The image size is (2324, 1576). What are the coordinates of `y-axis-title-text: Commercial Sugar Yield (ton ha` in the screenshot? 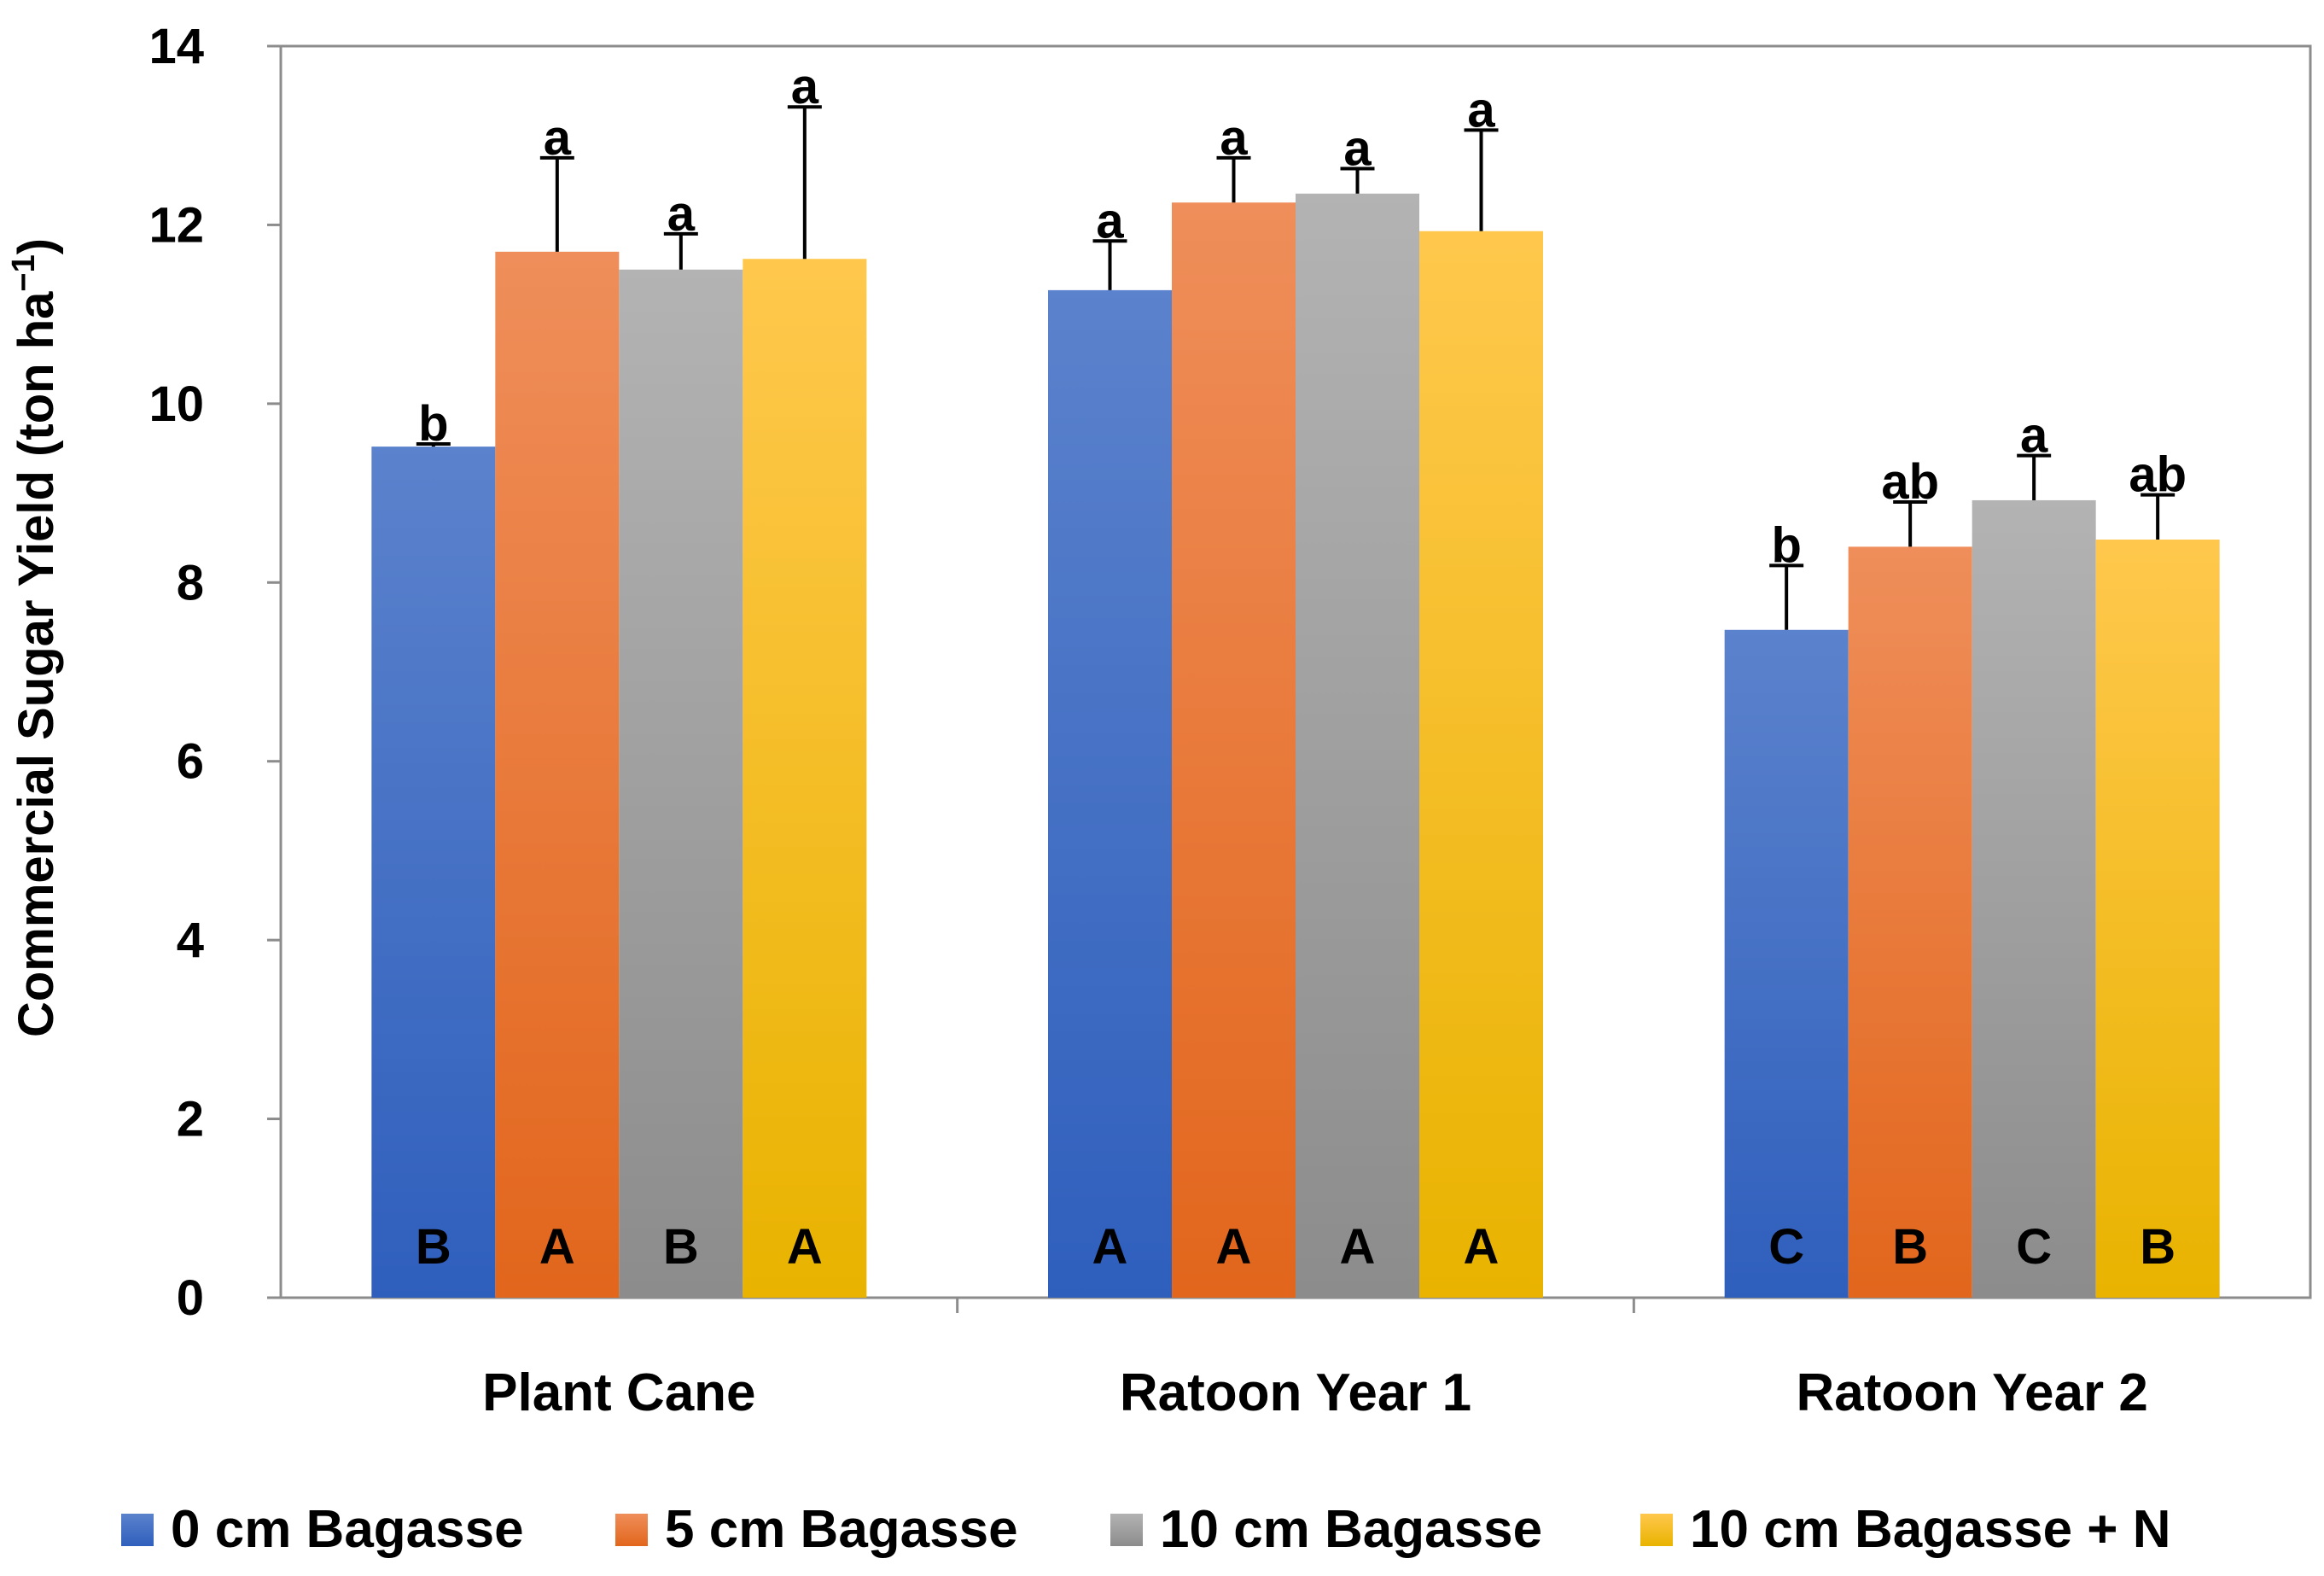 It's located at (36, 664).